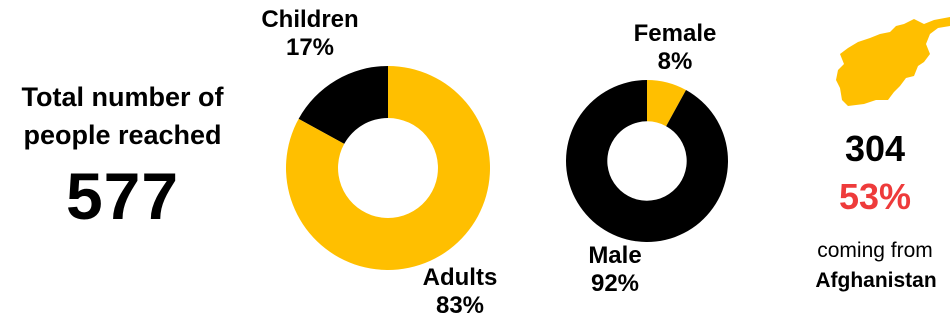 Image resolution: width=952 pixels, height=325 pixels. What do you see at coordinates (893, 61) in the screenshot?
I see `afghanistan-map-icon` at bounding box center [893, 61].